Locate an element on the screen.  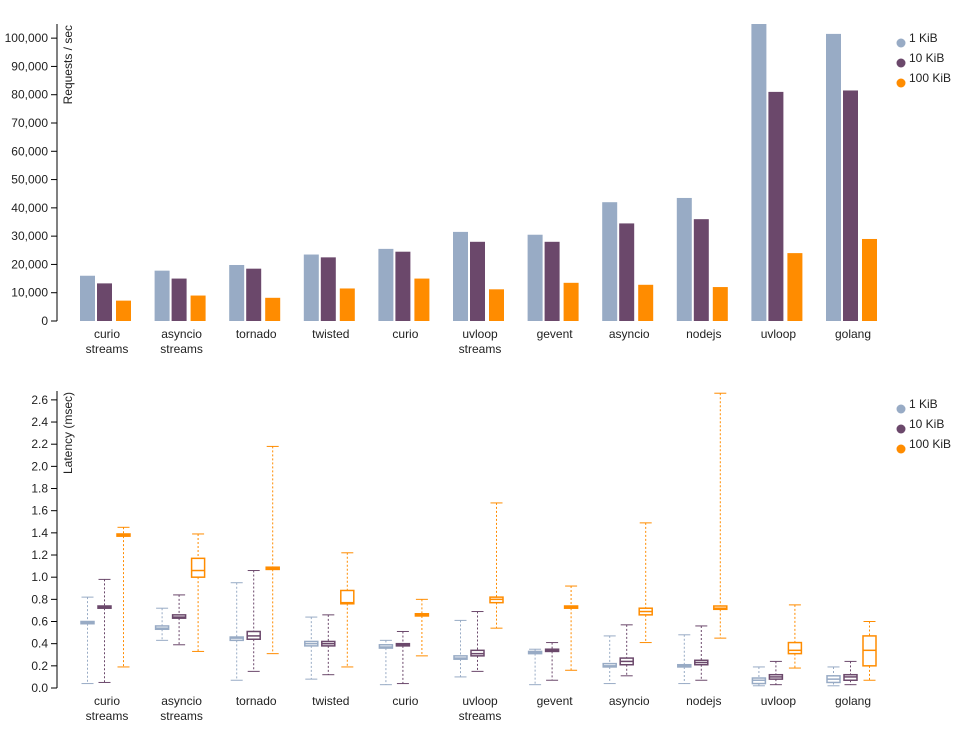
y-tick-label: 2.6 is located at coordinates (39, 400).